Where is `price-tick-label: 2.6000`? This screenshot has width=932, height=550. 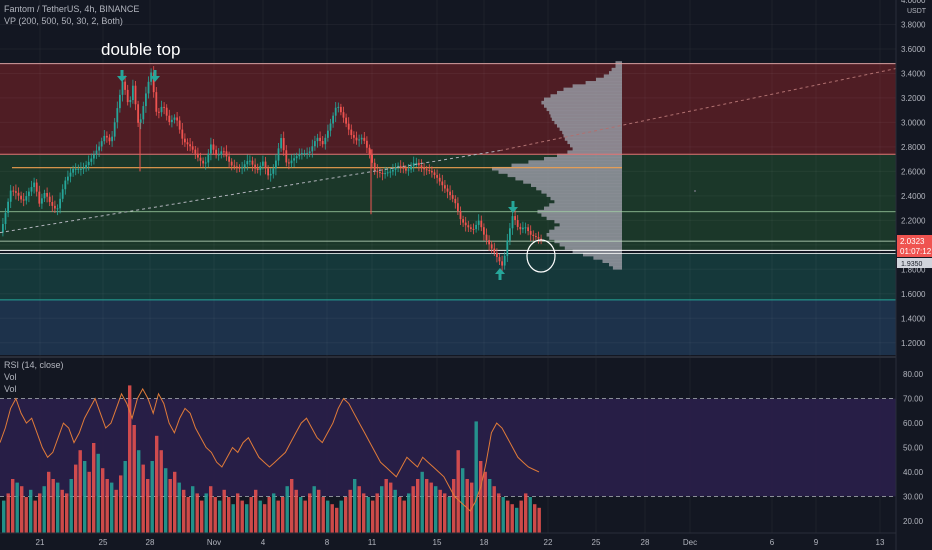
price-tick-label: 2.6000 is located at coordinates (913, 171).